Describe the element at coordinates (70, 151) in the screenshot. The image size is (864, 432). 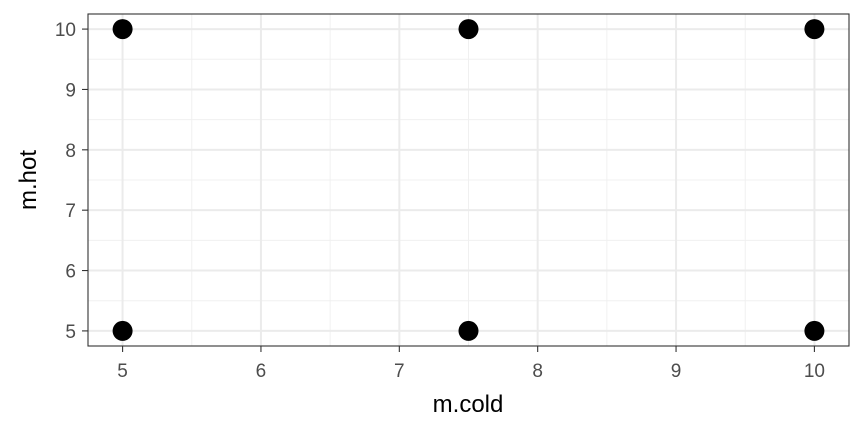
I see `y-tick-label: 8` at that location.